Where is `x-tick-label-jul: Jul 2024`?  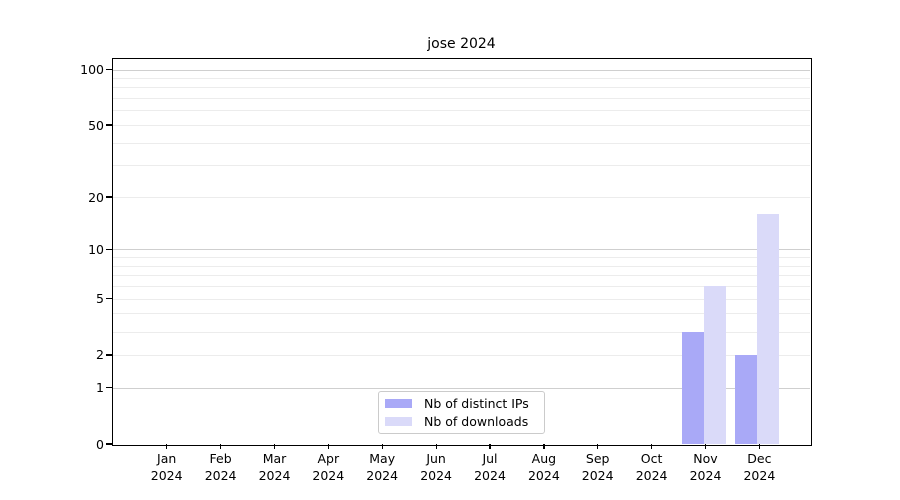
x-tick-label-jul: Jul 2024 is located at coordinates (490, 467).